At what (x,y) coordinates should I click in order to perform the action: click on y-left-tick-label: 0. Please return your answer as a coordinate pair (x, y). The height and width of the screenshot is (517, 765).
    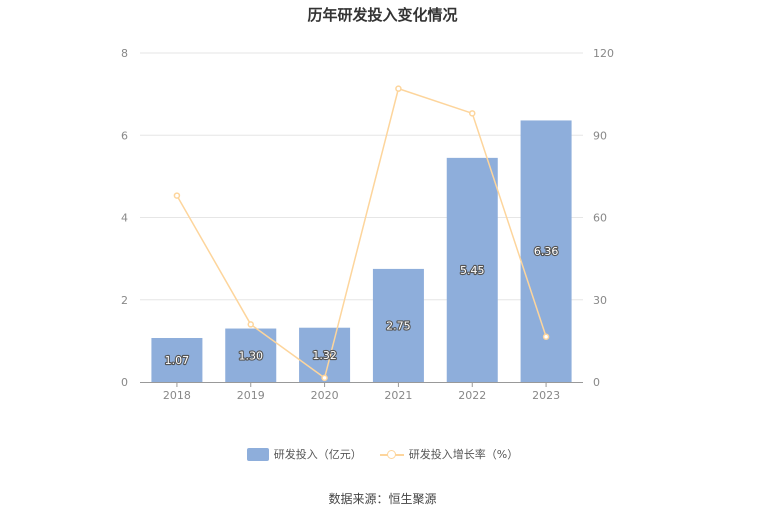
    Looking at the image, I should click on (124, 382).